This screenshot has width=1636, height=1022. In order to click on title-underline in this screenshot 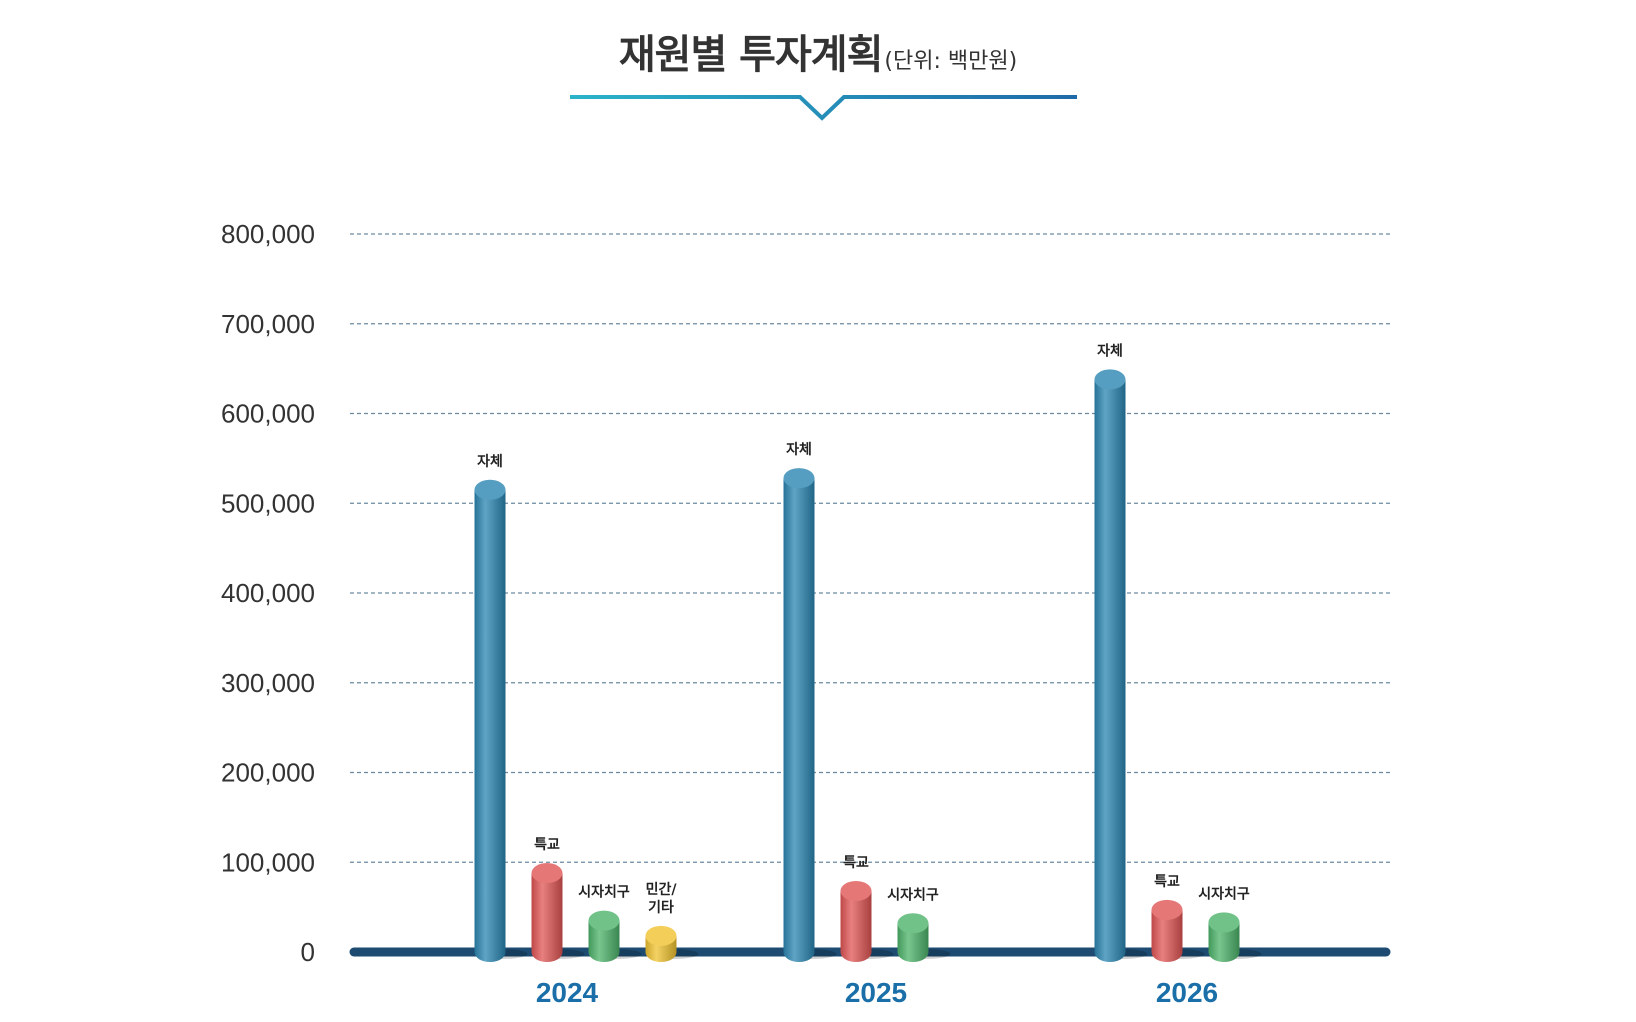, I will do `click(823, 108)`.